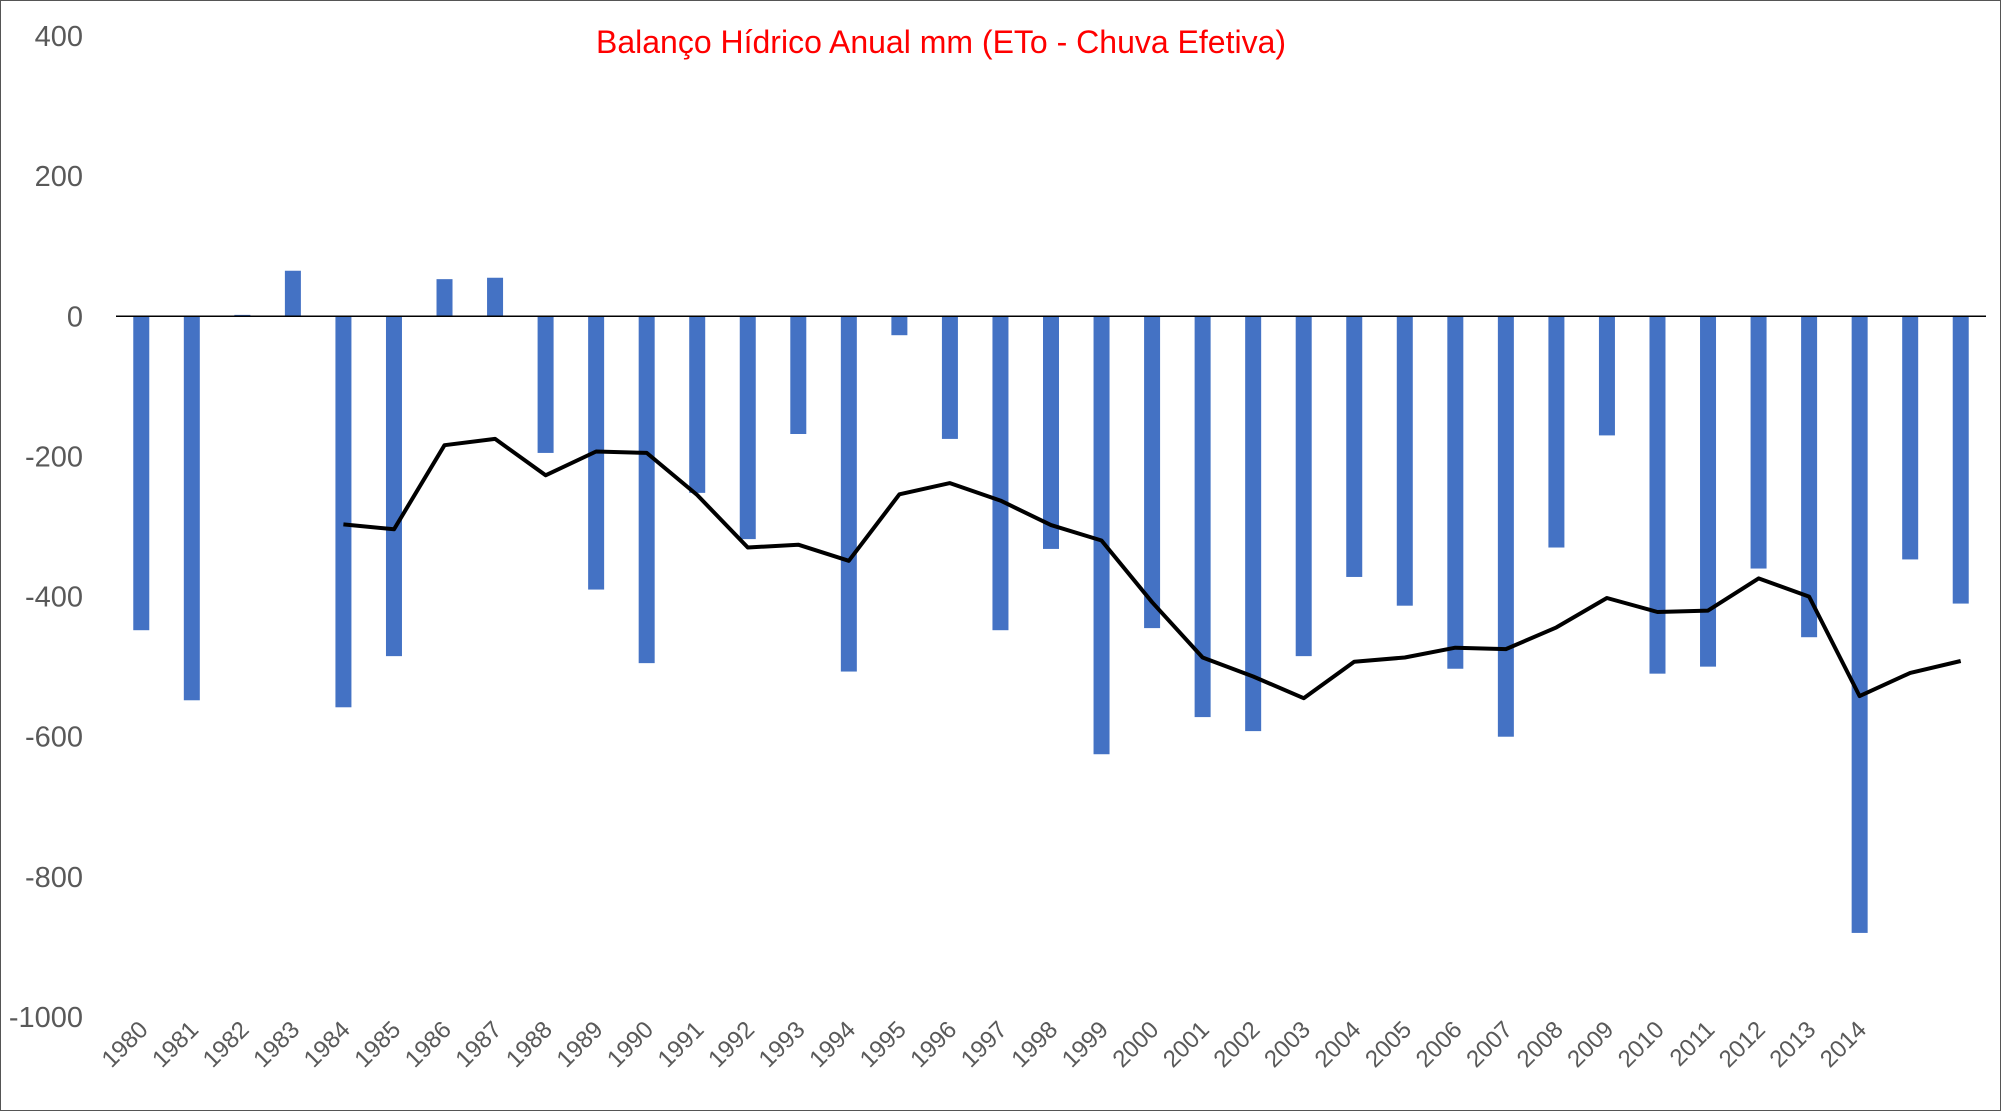 The height and width of the screenshot is (1111, 2001). Describe the element at coordinates (428, 1044) in the screenshot. I see `x-tick-label: 1986` at that location.